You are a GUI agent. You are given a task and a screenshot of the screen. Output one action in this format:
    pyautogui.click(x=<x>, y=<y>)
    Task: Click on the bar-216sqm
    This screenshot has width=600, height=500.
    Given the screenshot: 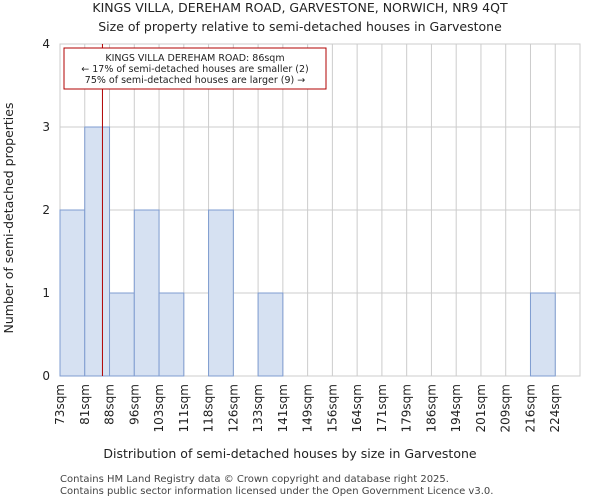 What is the action you would take?
    pyautogui.click(x=542, y=334)
    